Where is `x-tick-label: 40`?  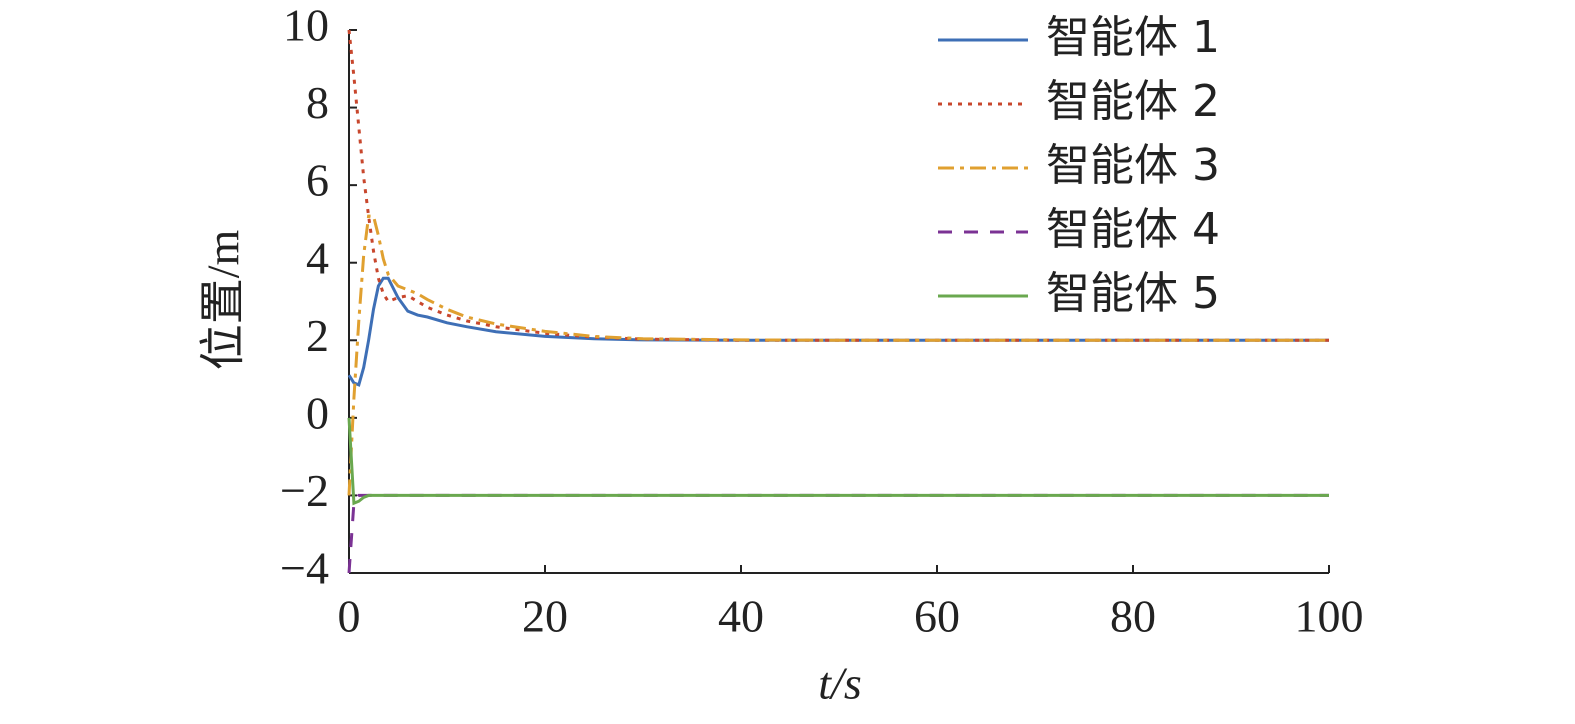 x-tick-label: 40 is located at coordinates (741, 616).